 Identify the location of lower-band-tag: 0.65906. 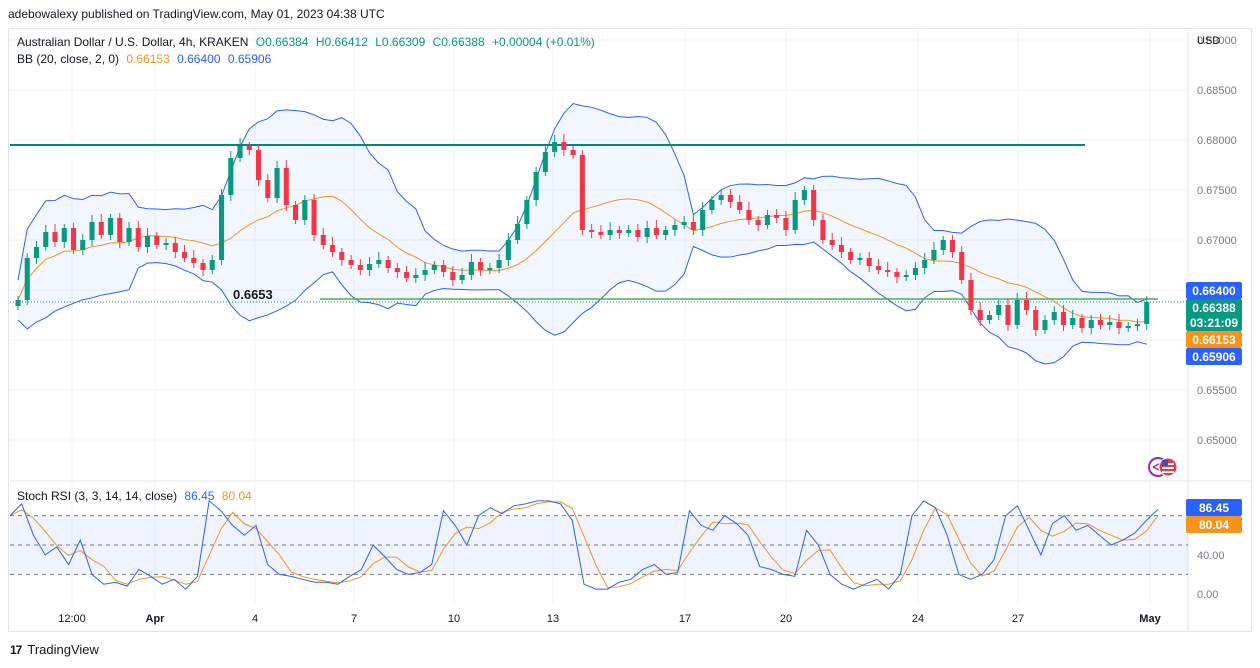
(1214, 356).